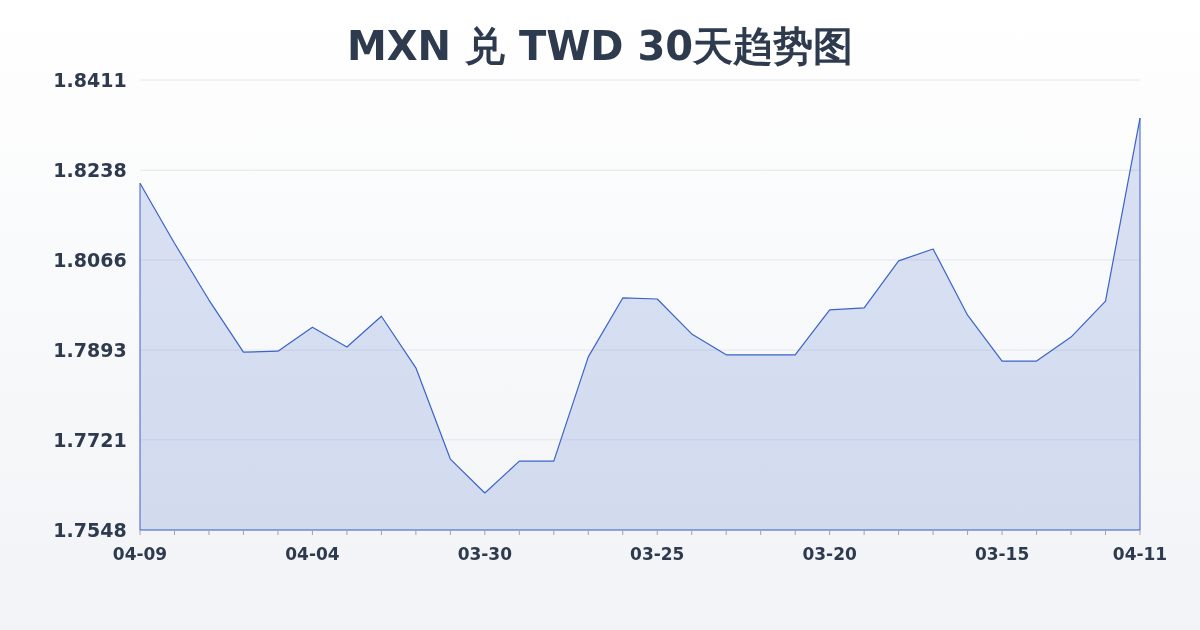 This screenshot has height=630, width=1200. I want to click on y-tick-label: 1.7548, so click(90, 530).